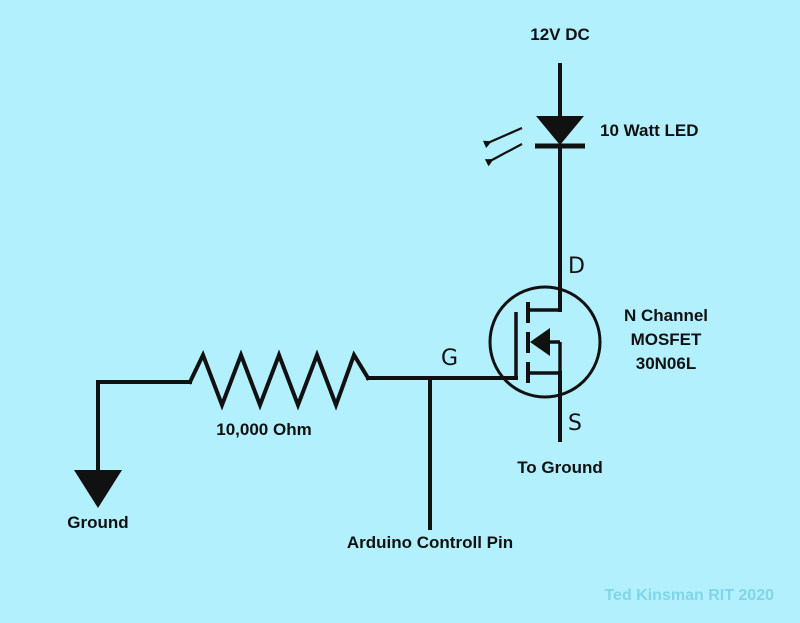  Describe the element at coordinates (576, 266) in the screenshot. I see `drain-pin-label: D` at that location.